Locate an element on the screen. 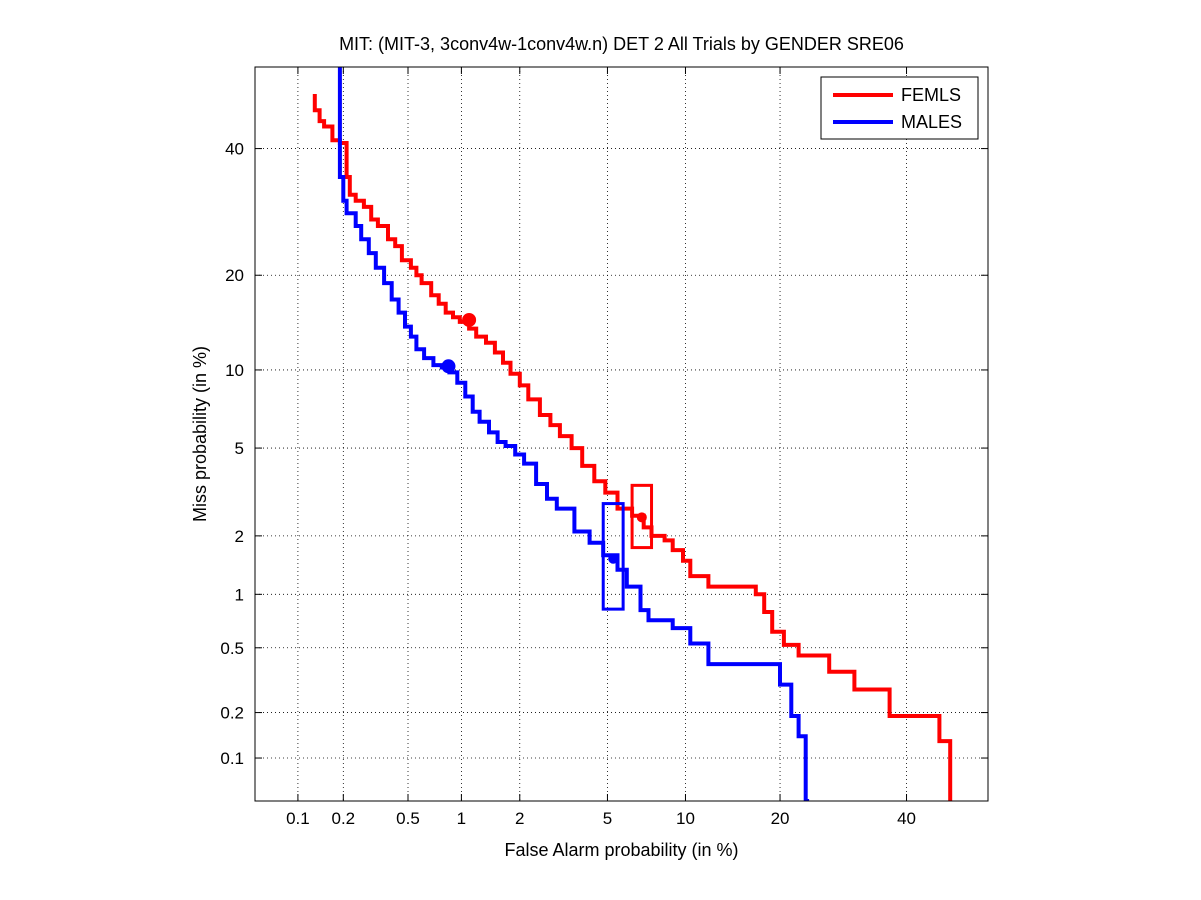  min-dcf-point-femls is located at coordinates (641, 517).